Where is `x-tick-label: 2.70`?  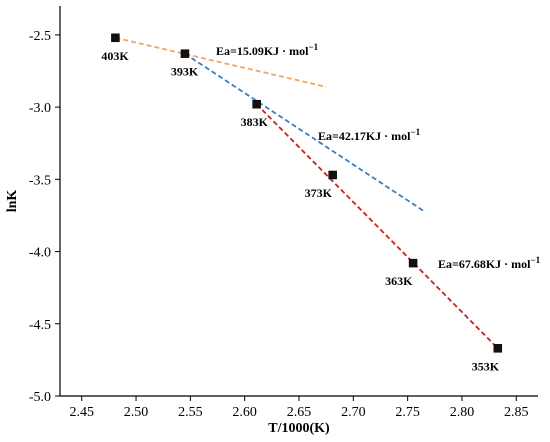 x-tick-label: 2.70 is located at coordinates (353, 412).